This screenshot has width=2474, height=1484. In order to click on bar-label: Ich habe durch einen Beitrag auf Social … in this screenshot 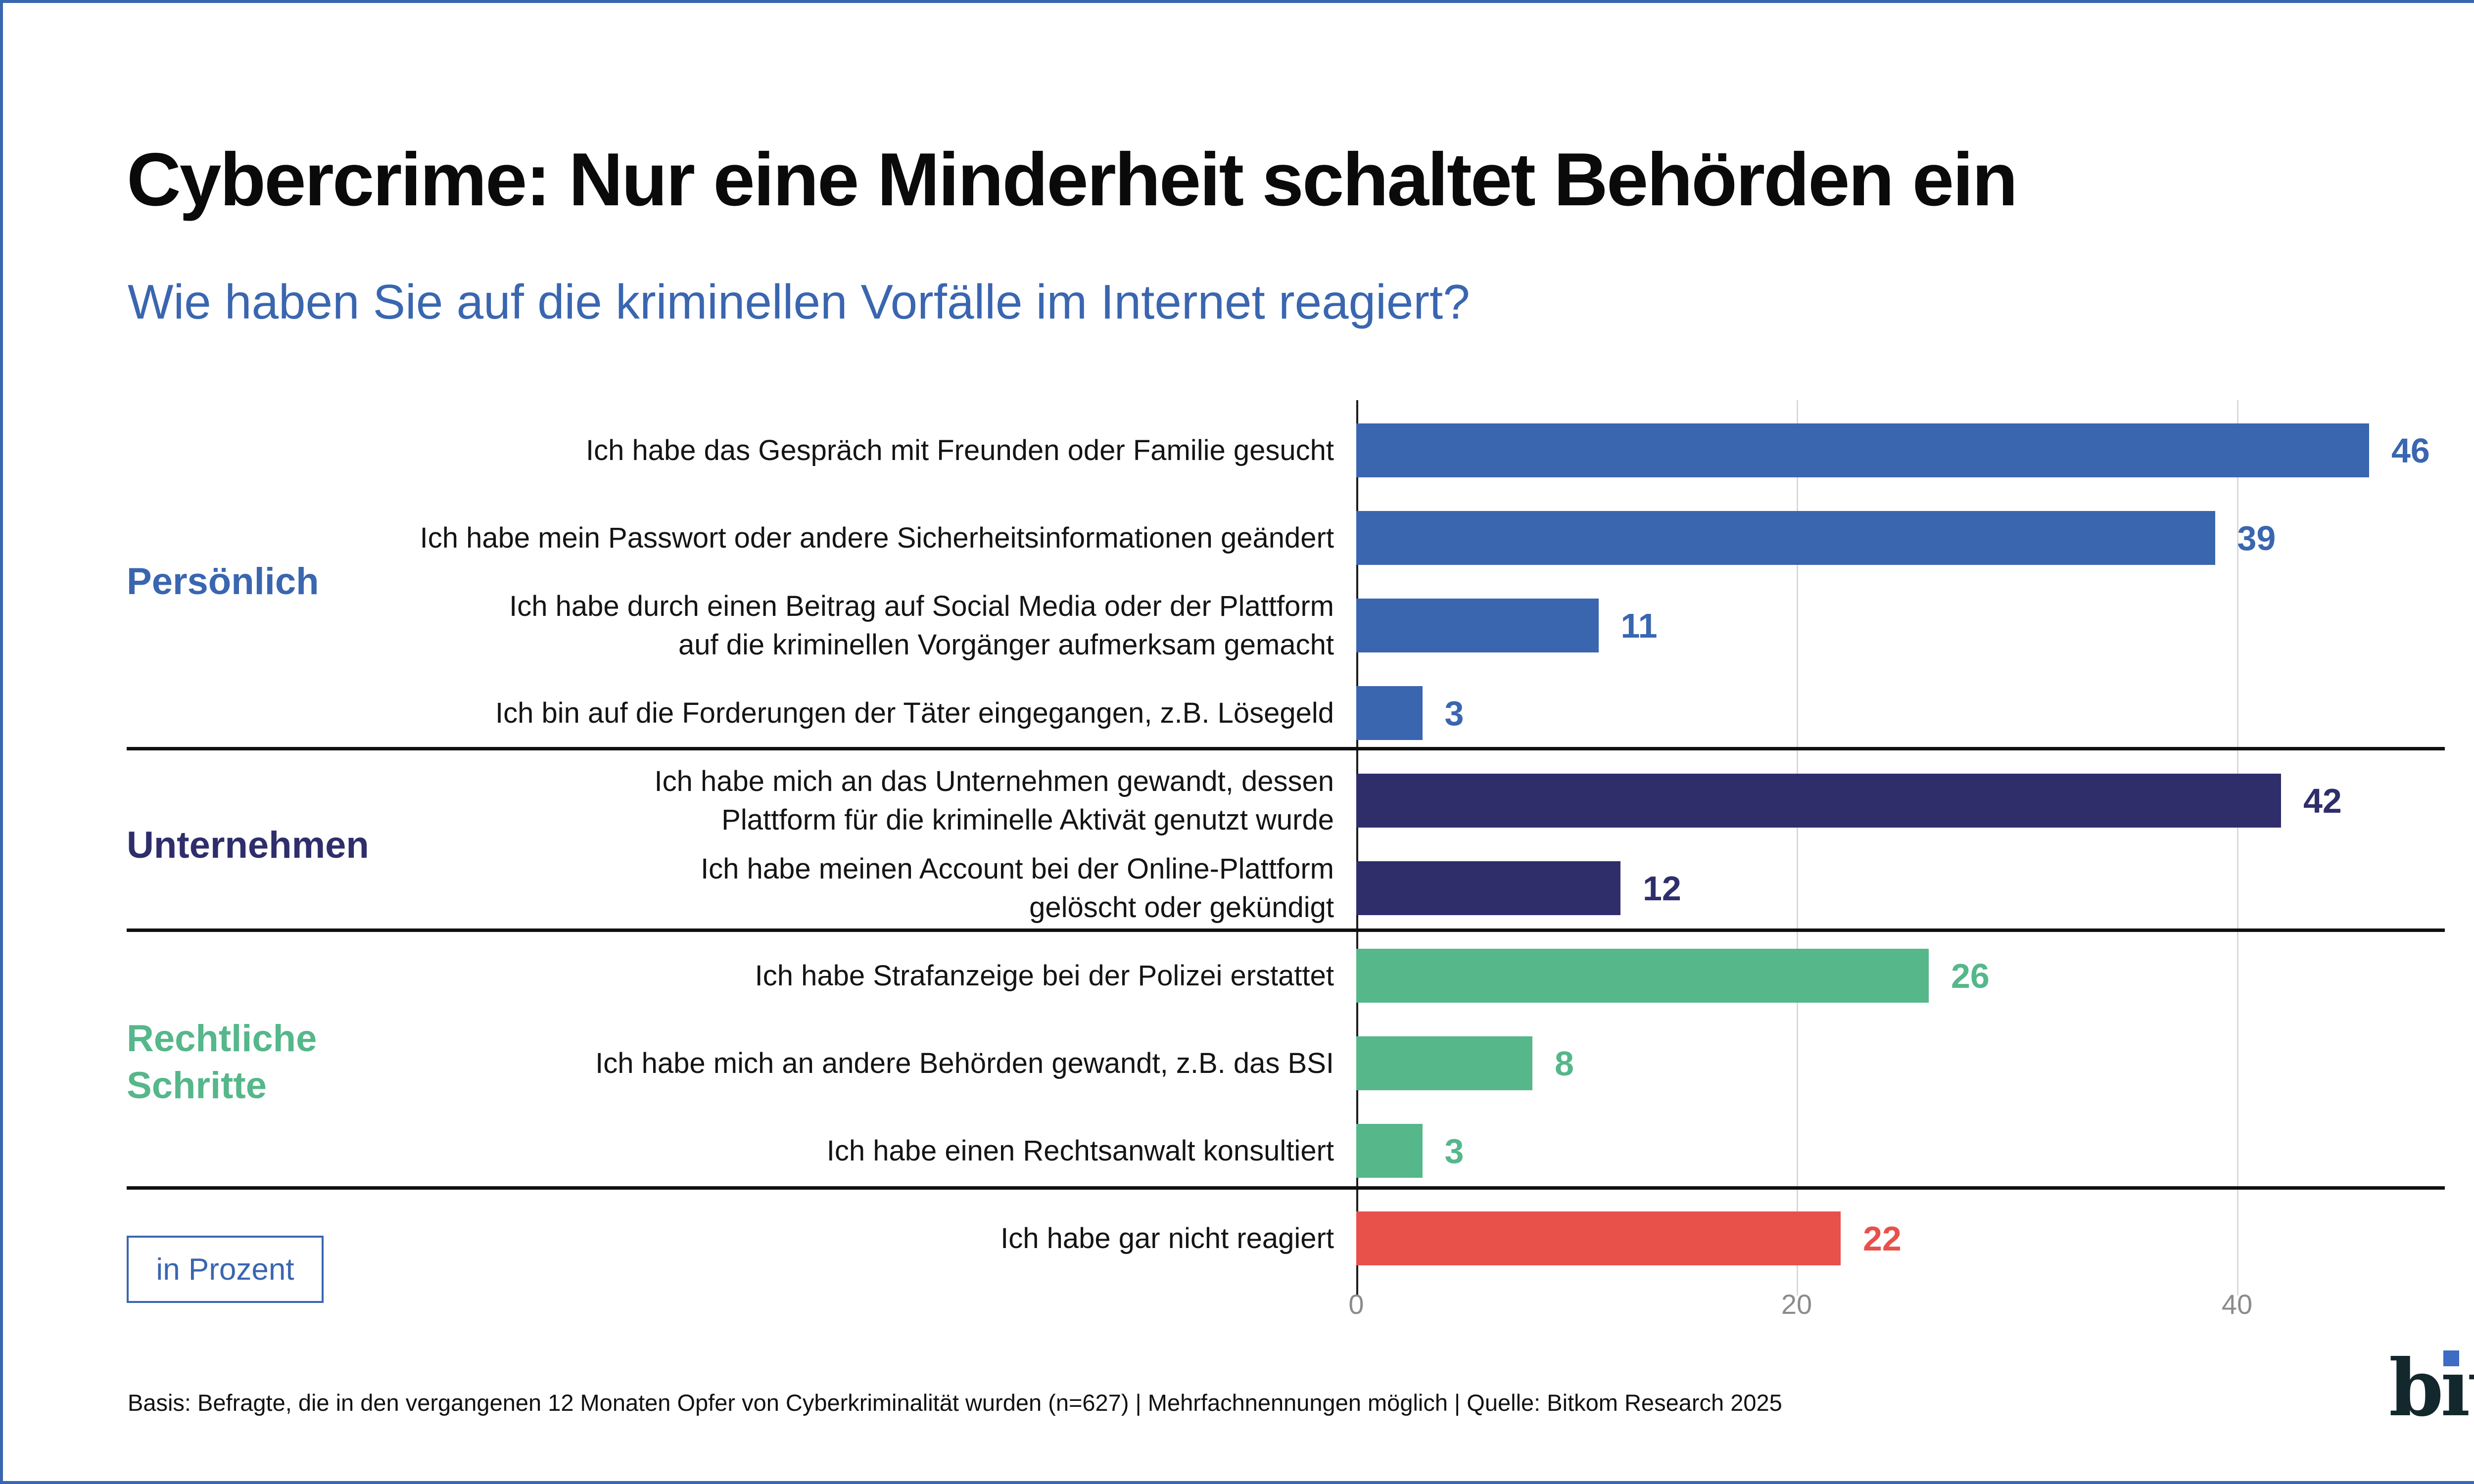, I will do `click(730, 625)`.